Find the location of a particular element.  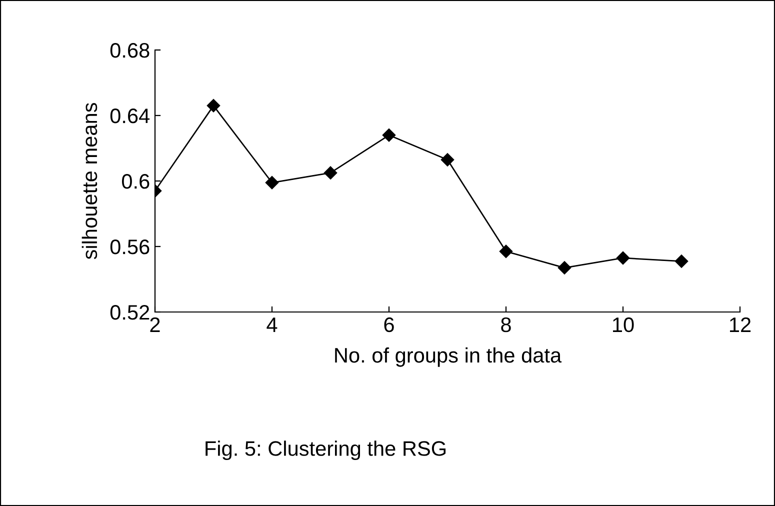

y-tick-label: 0.52 is located at coordinates (130, 312).